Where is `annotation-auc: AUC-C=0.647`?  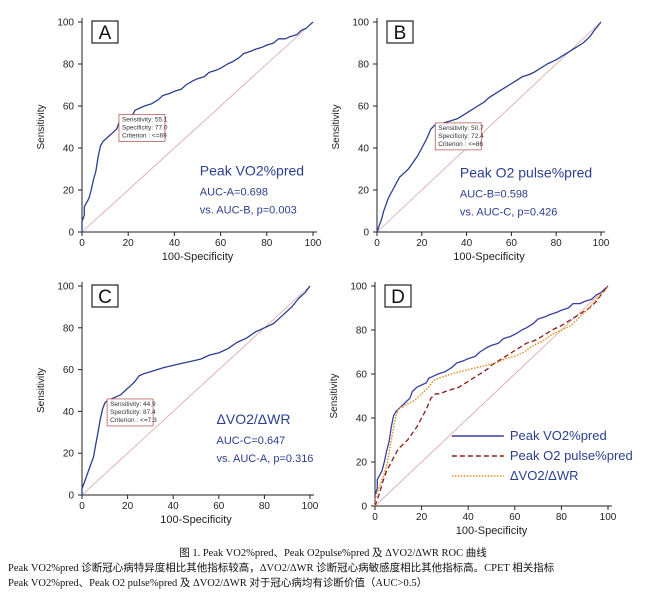
annotation-auc: AUC-C=0.647 is located at coordinates (251, 441).